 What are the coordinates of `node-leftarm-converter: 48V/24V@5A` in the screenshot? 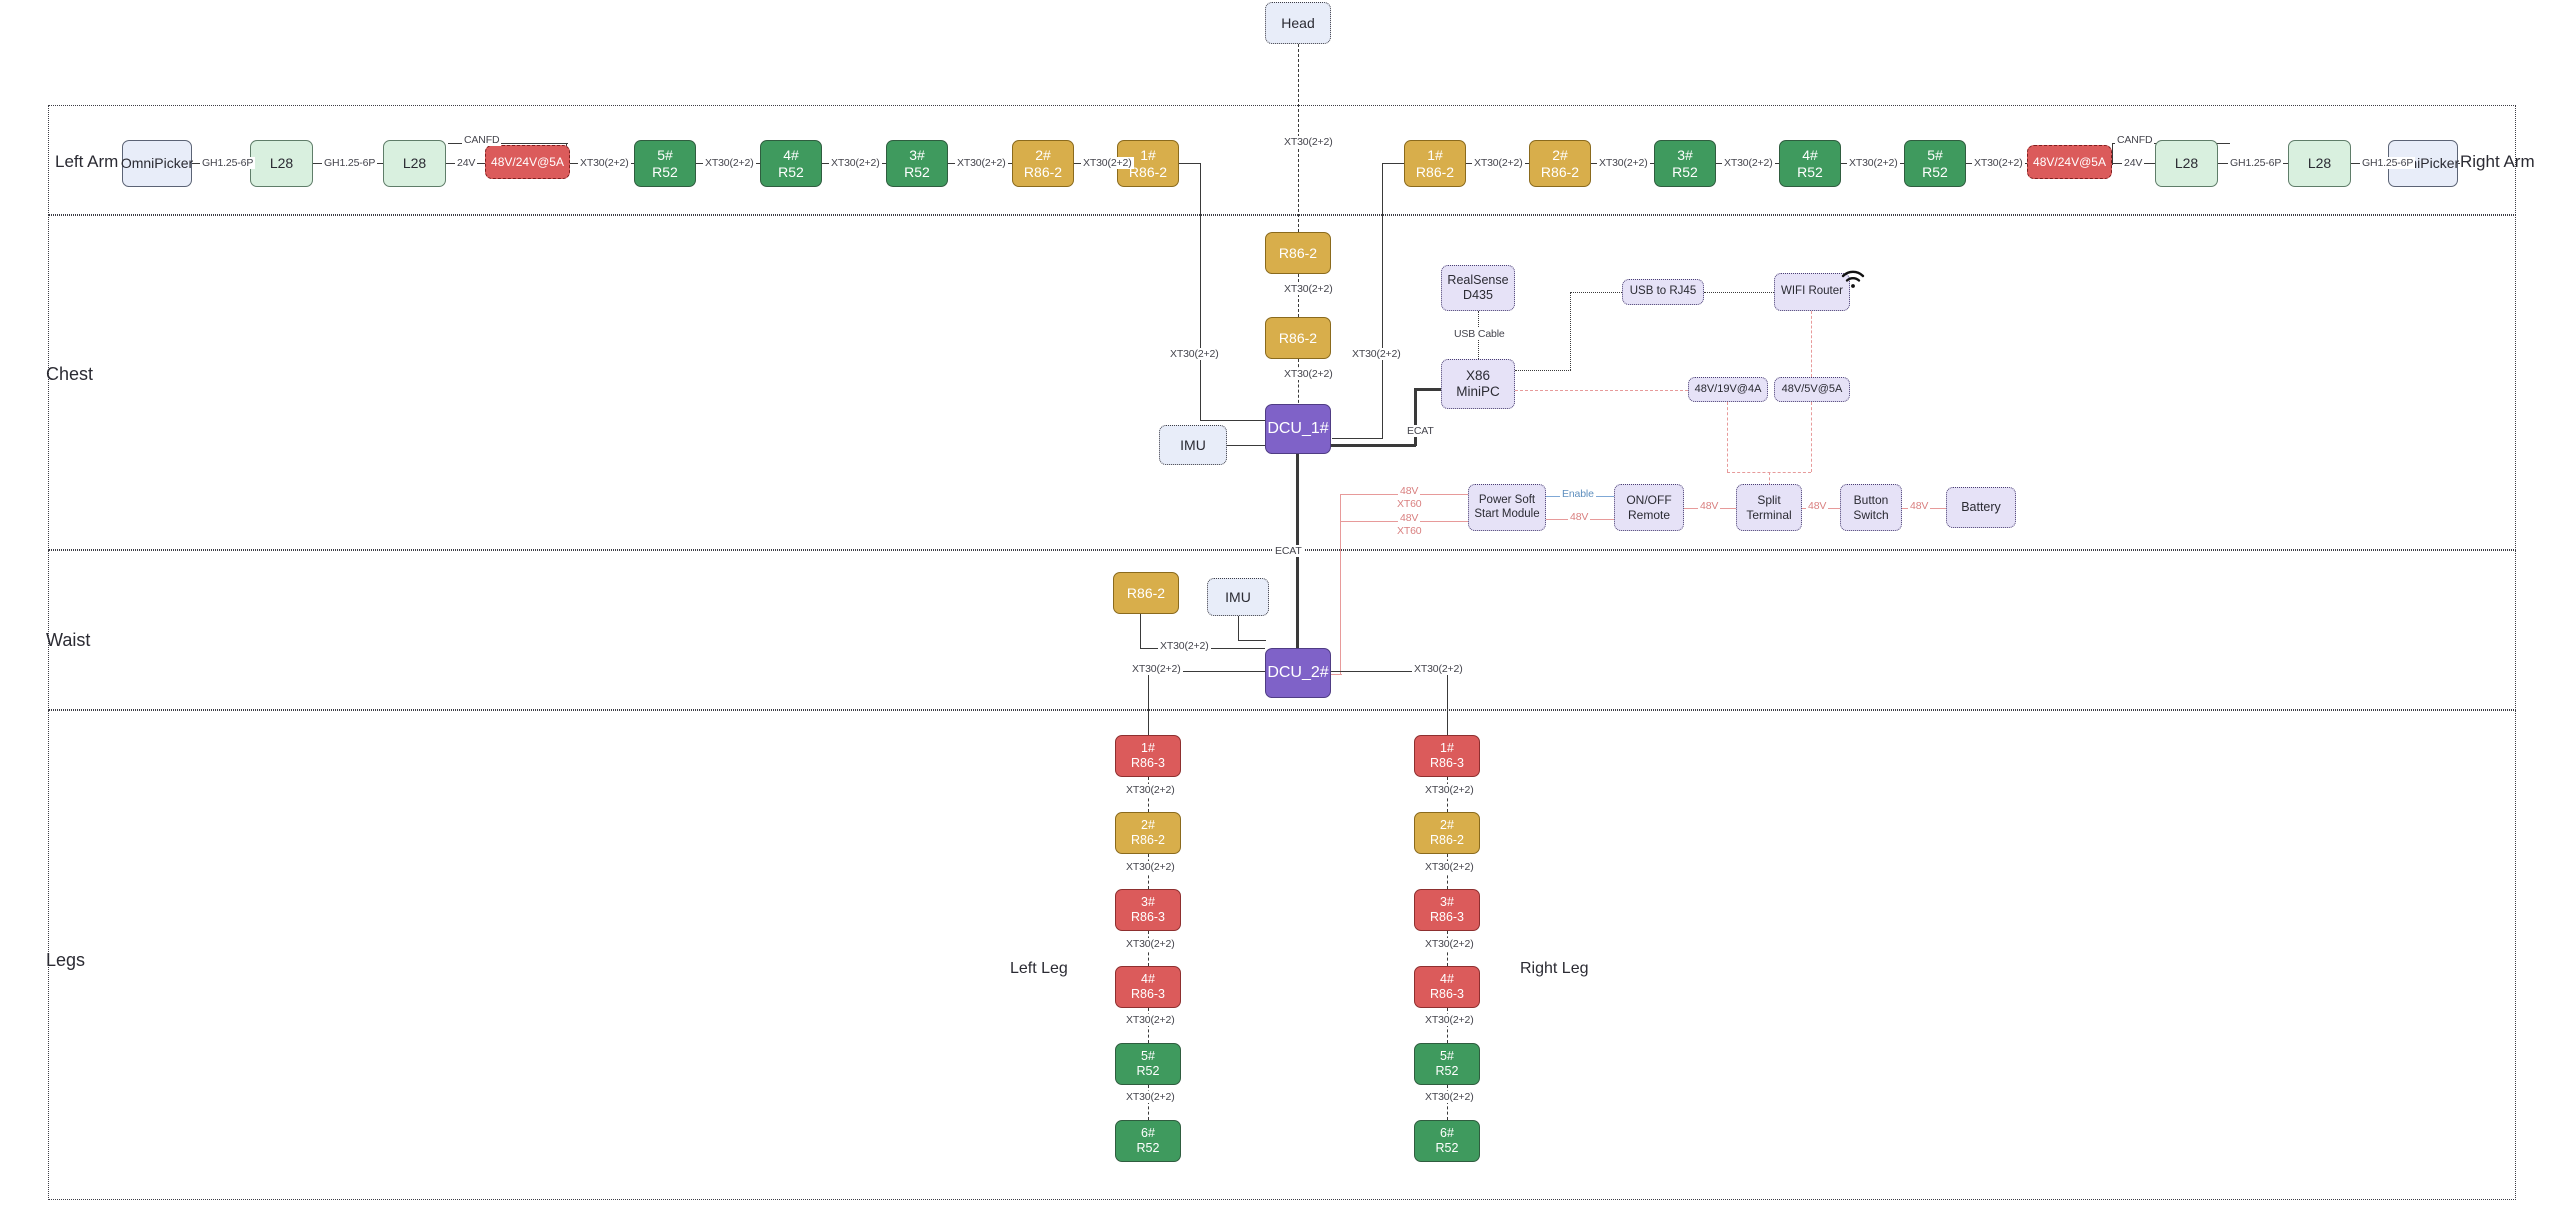 It's located at (527, 162).